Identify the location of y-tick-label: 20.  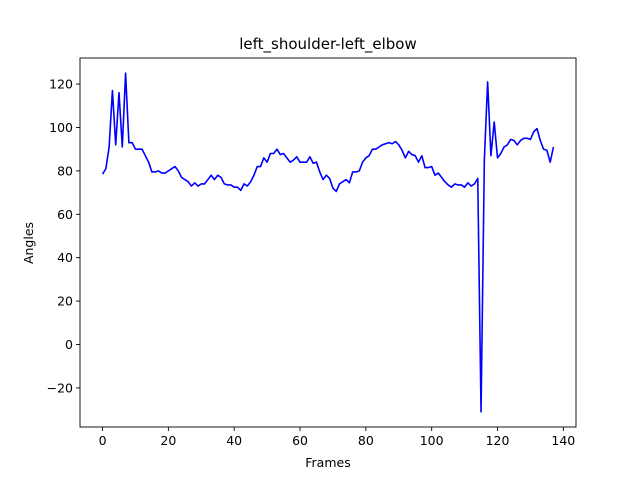
(65, 301).